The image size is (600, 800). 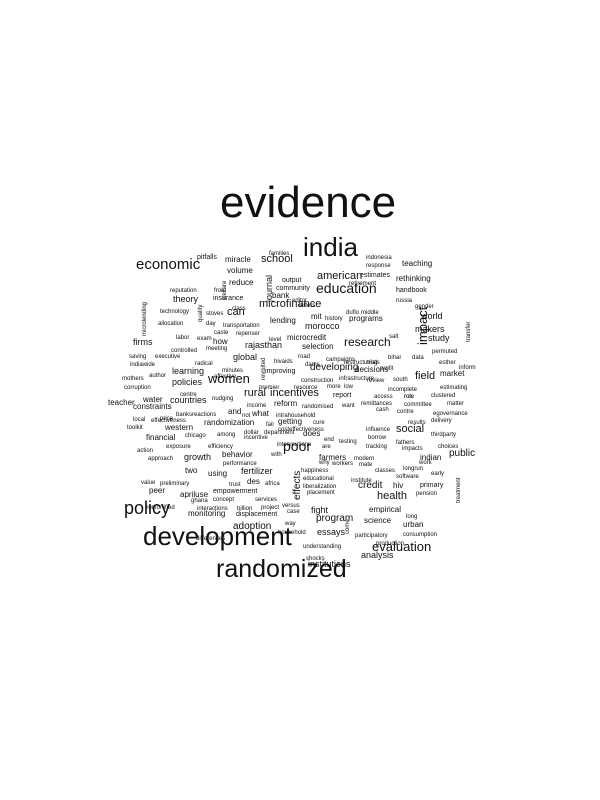 I want to click on word-quality: quality, so click(x=201, y=313).